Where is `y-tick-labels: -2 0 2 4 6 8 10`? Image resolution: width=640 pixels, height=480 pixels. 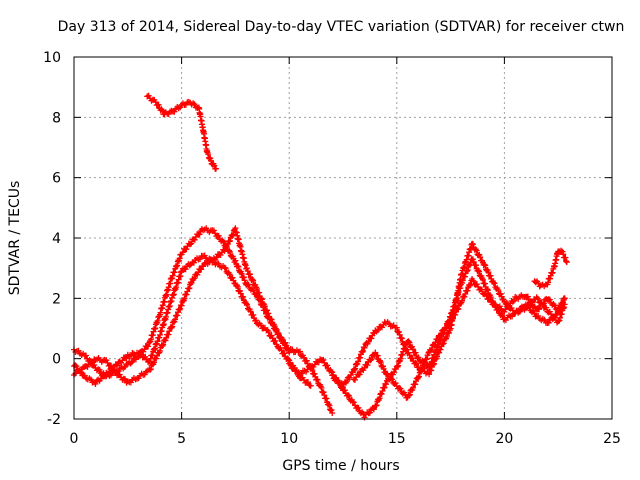
y-tick-labels: -2 0 2 4 6 8 10 is located at coordinates (52, 239).